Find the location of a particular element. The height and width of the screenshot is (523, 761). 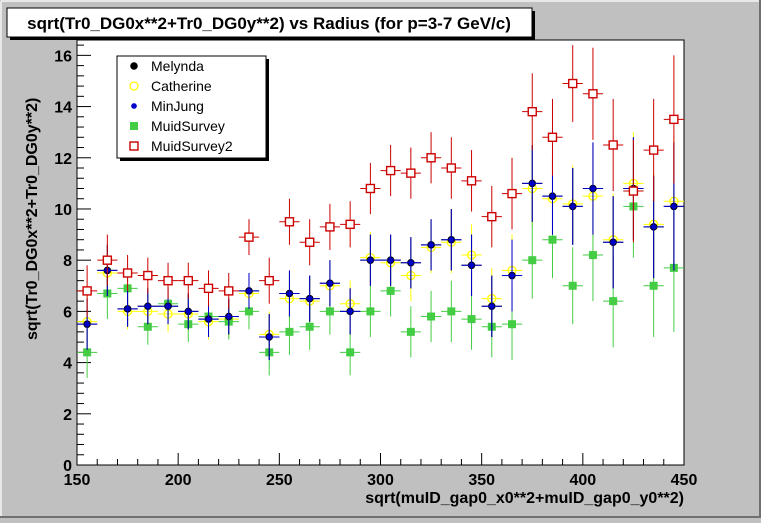

y-axis-label: sqrt(Tr0_DG0x**2+Tr0_DG0y**2) is located at coordinates (32, 219).